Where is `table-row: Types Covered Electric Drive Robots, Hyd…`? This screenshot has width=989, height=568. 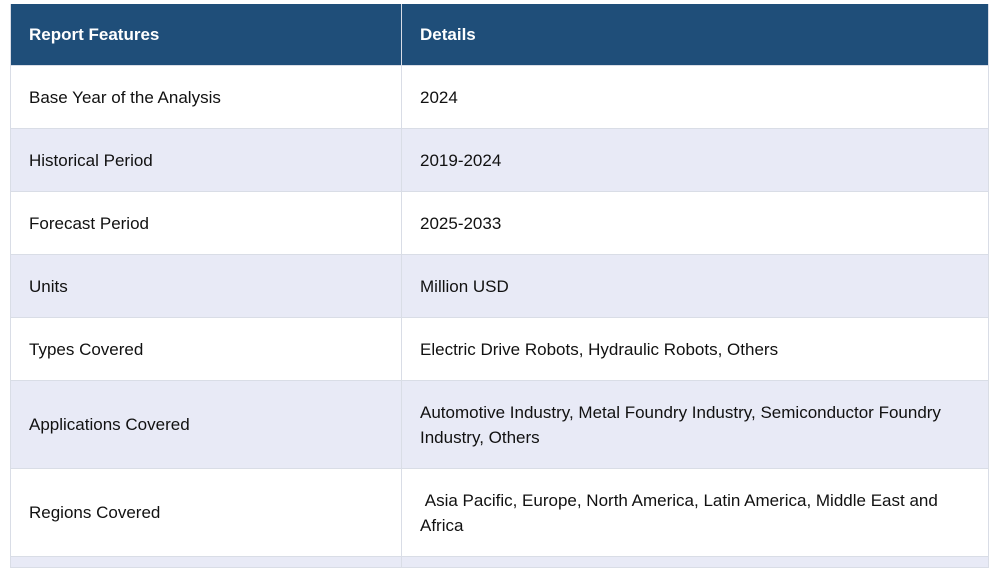
table-row: Types Covered Electric Drive Robots, Hyd… is located at coordinates (499, 349).